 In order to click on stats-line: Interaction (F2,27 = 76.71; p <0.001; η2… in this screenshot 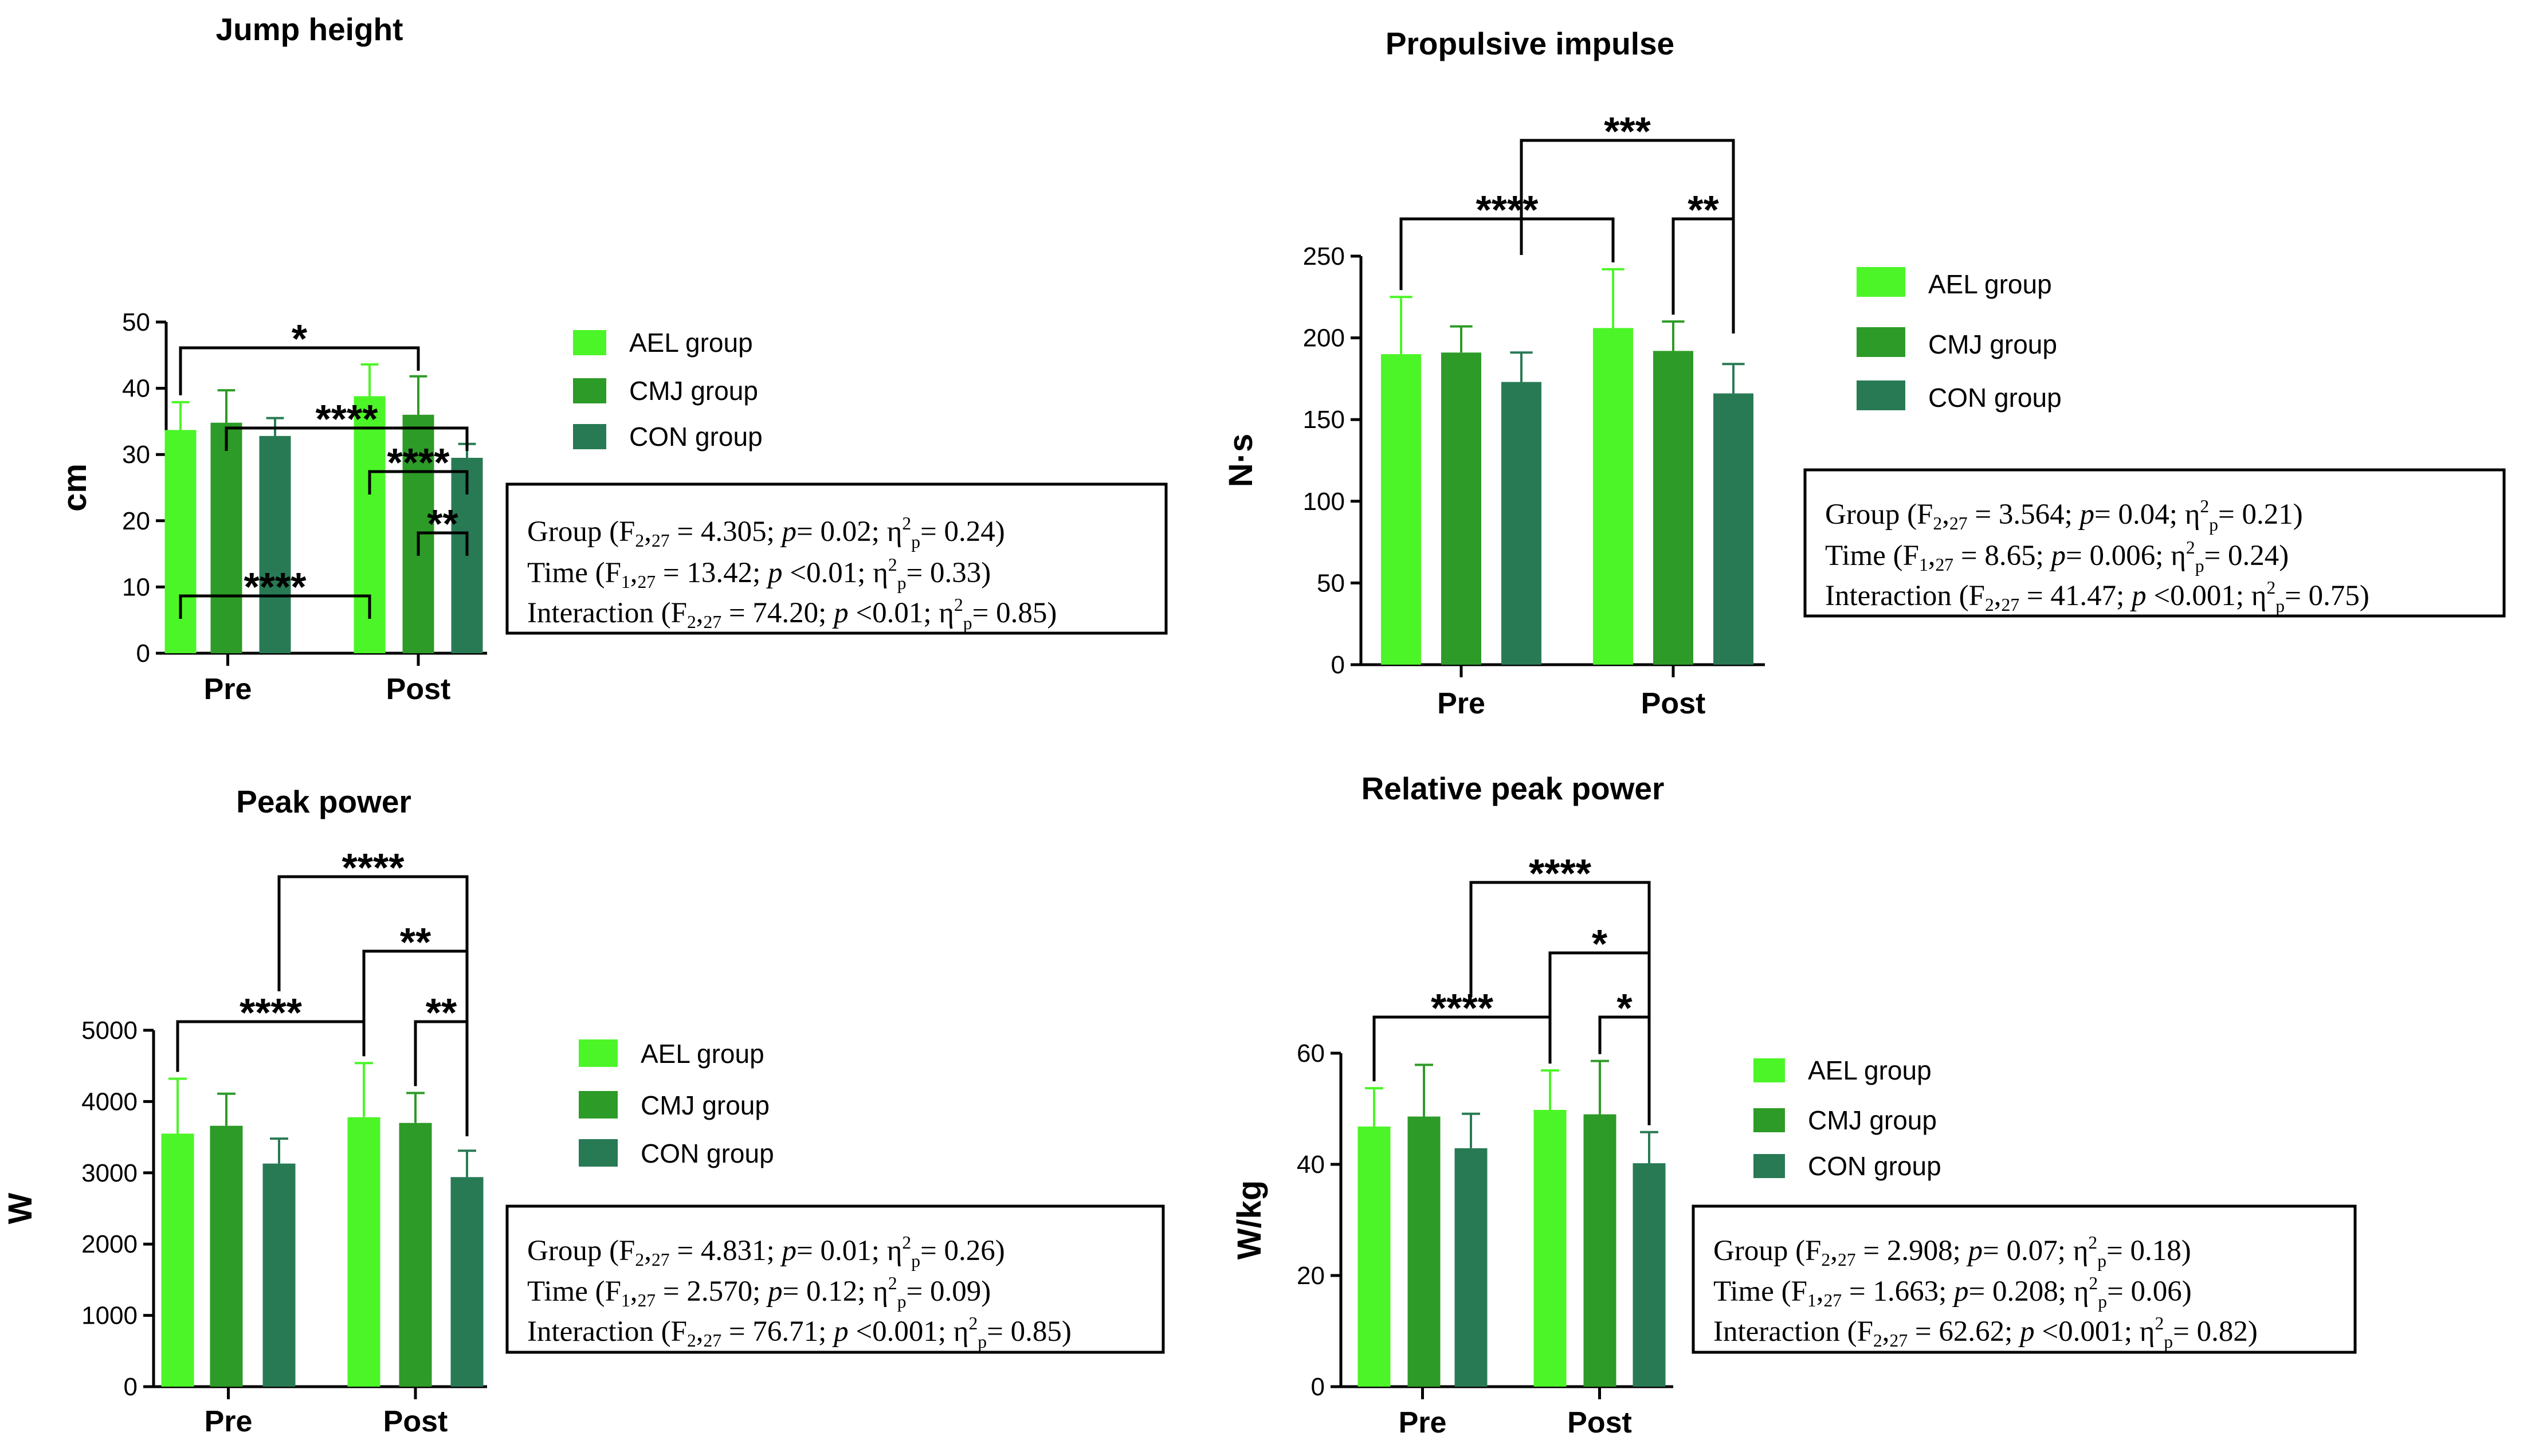, I will do `click(799, 1332)`.